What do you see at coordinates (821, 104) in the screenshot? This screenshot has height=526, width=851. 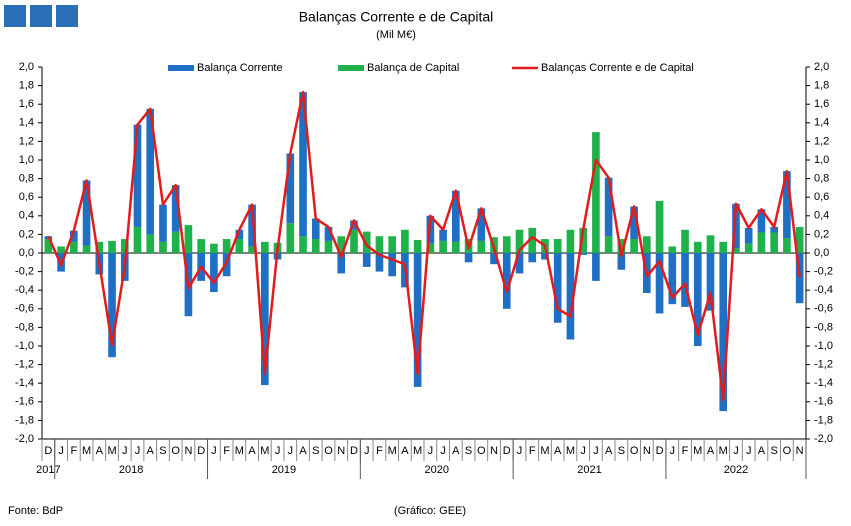 I see `y2-tick-label: 1,6` at bounding box center [821, 104].